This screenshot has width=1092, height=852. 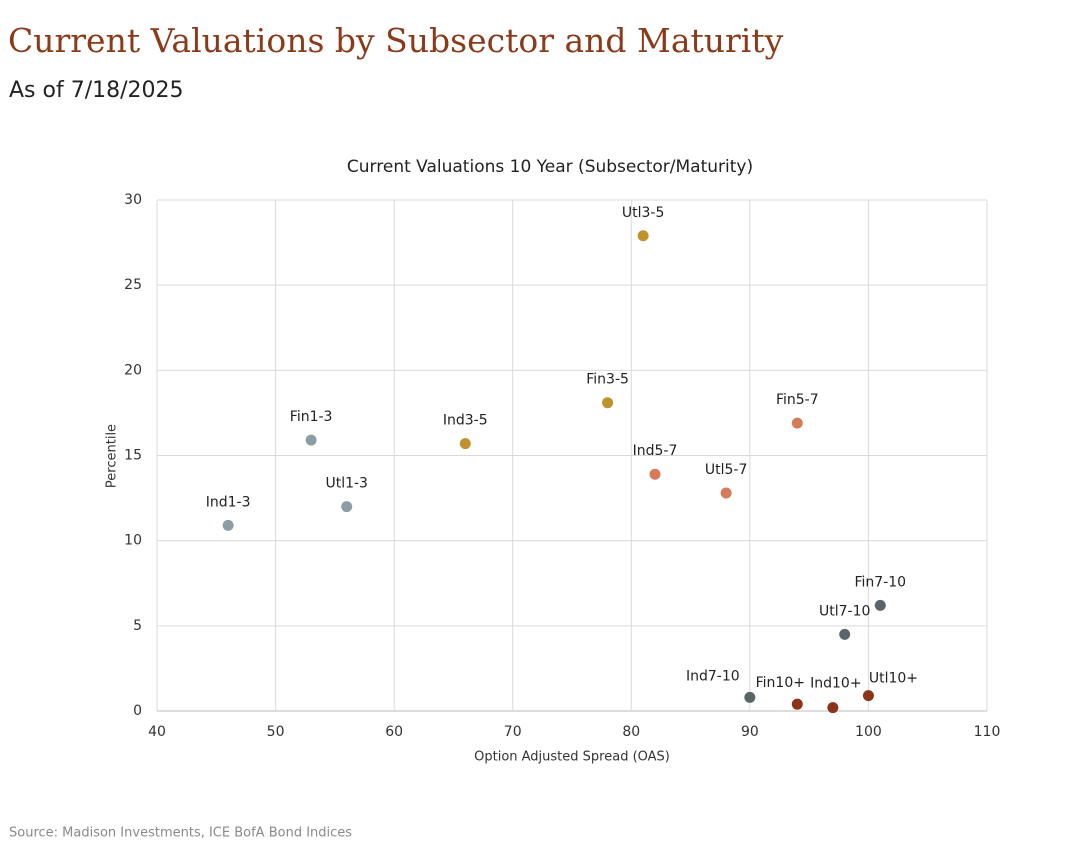 I want to click on y-tick-label: 25, so click(x=133, y=285).